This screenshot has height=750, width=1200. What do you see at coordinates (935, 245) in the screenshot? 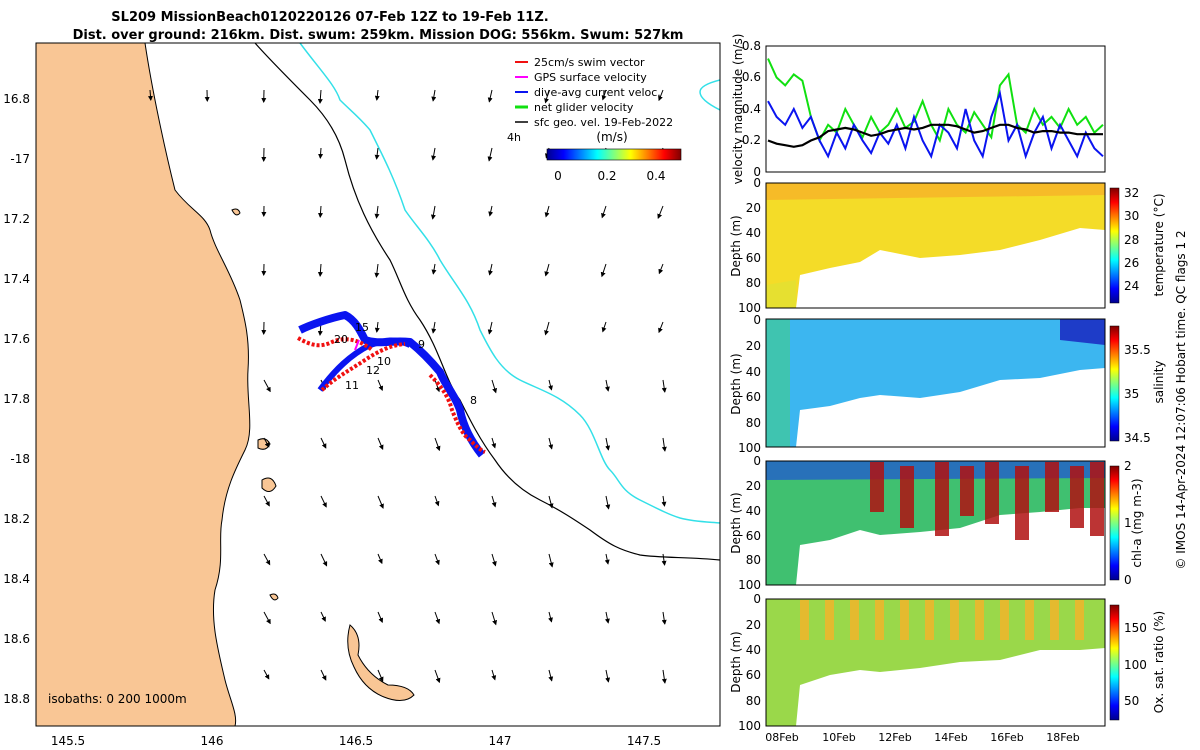
I see `temperature-field` at bounding box center [935, 245].